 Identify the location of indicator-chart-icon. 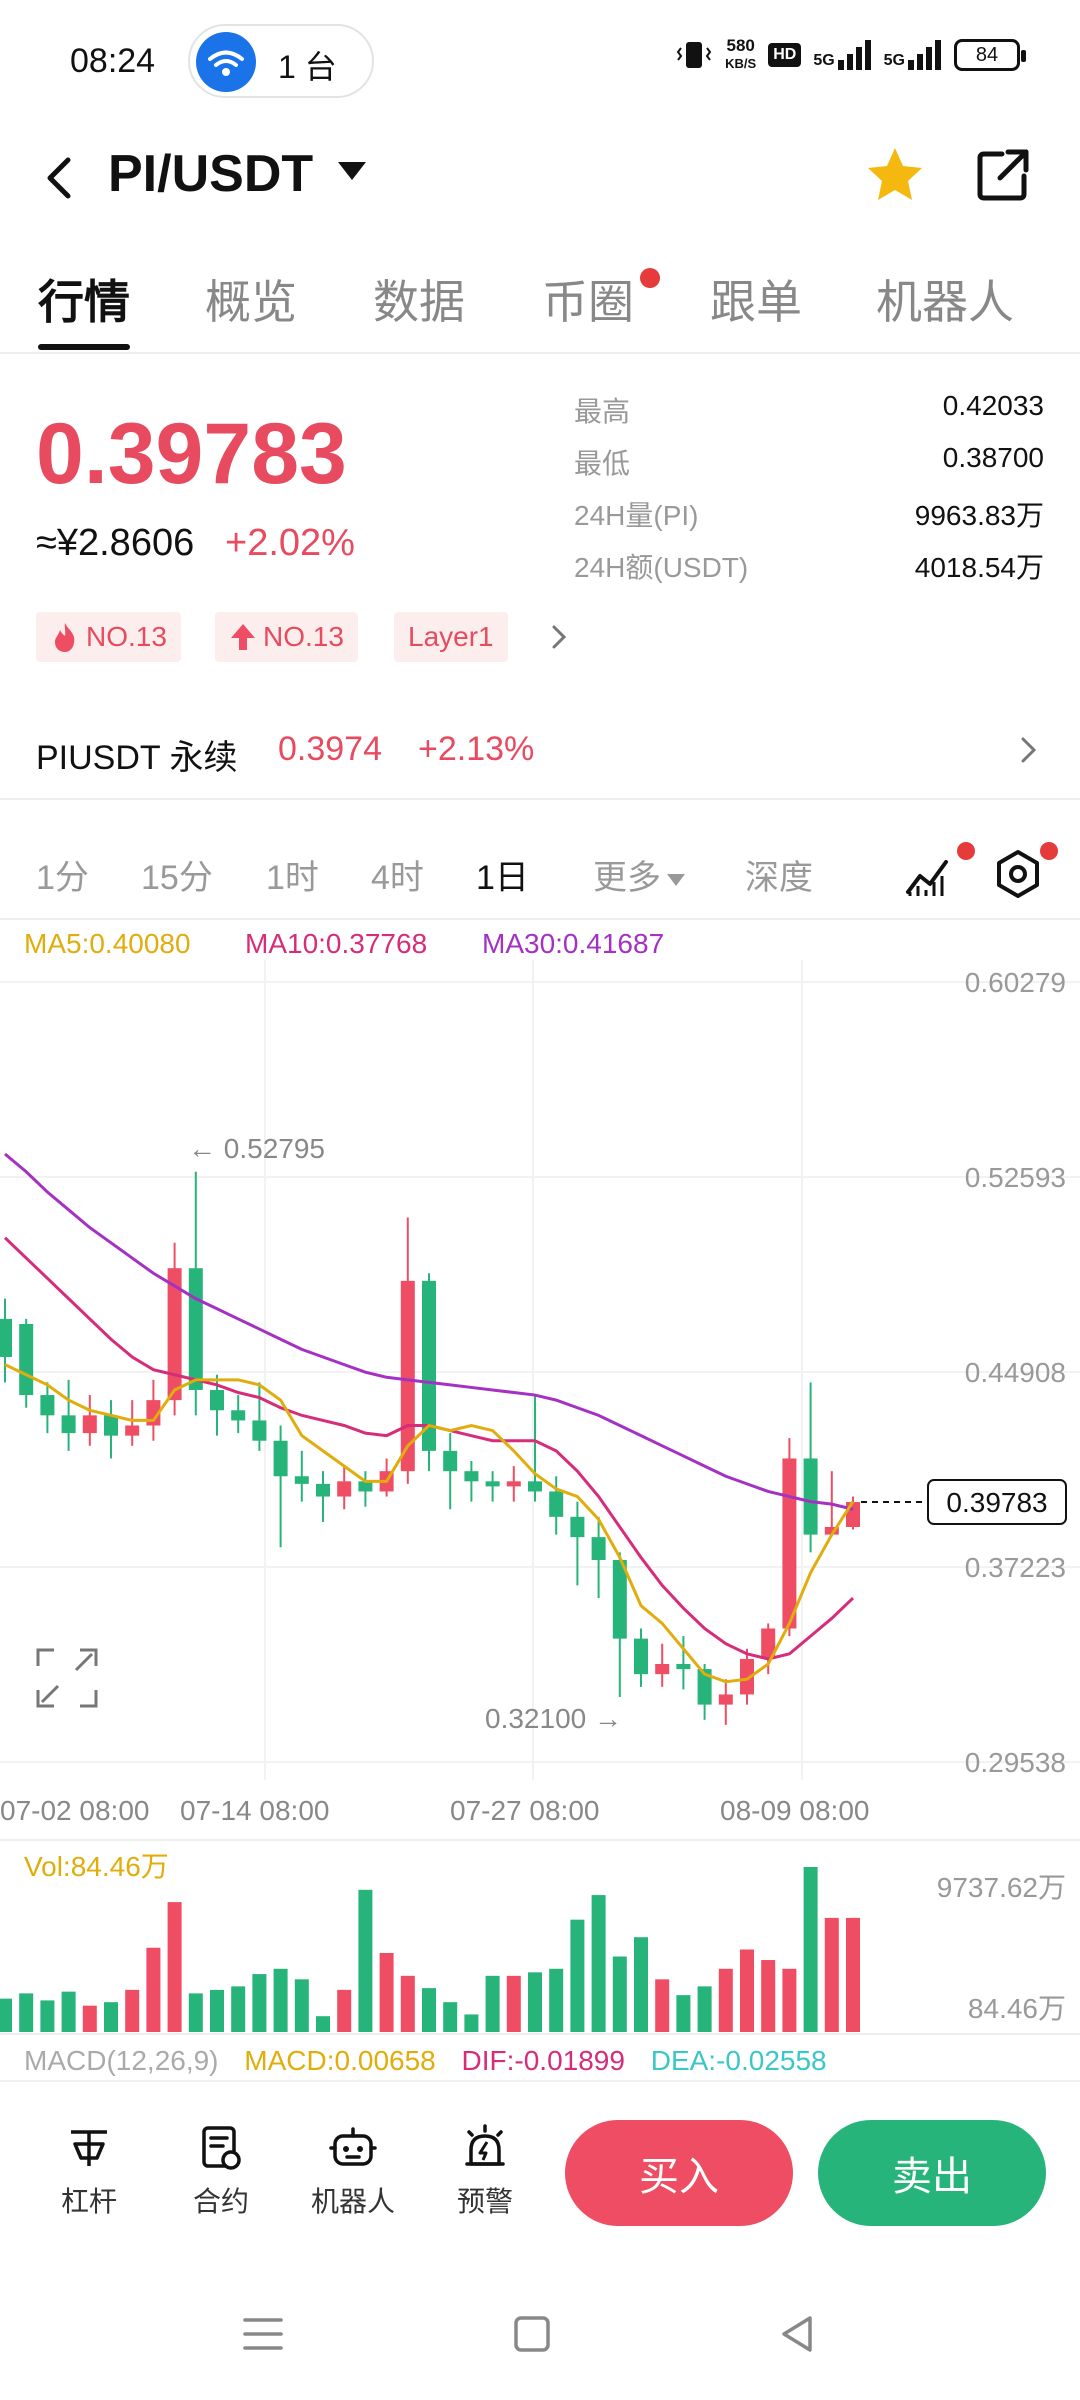
(928, 874).